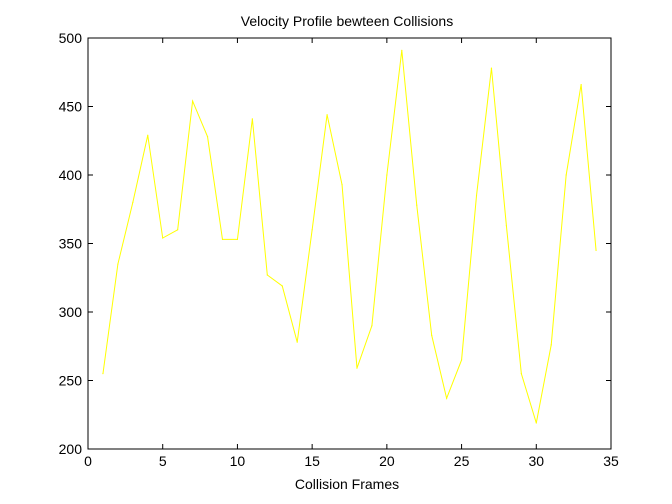 This screenshot has height=504, width=672. What do you see at coordinates (71, 381) in the screenshot?
I see `y-tick-label: 250` at bounding box center [71, 381].